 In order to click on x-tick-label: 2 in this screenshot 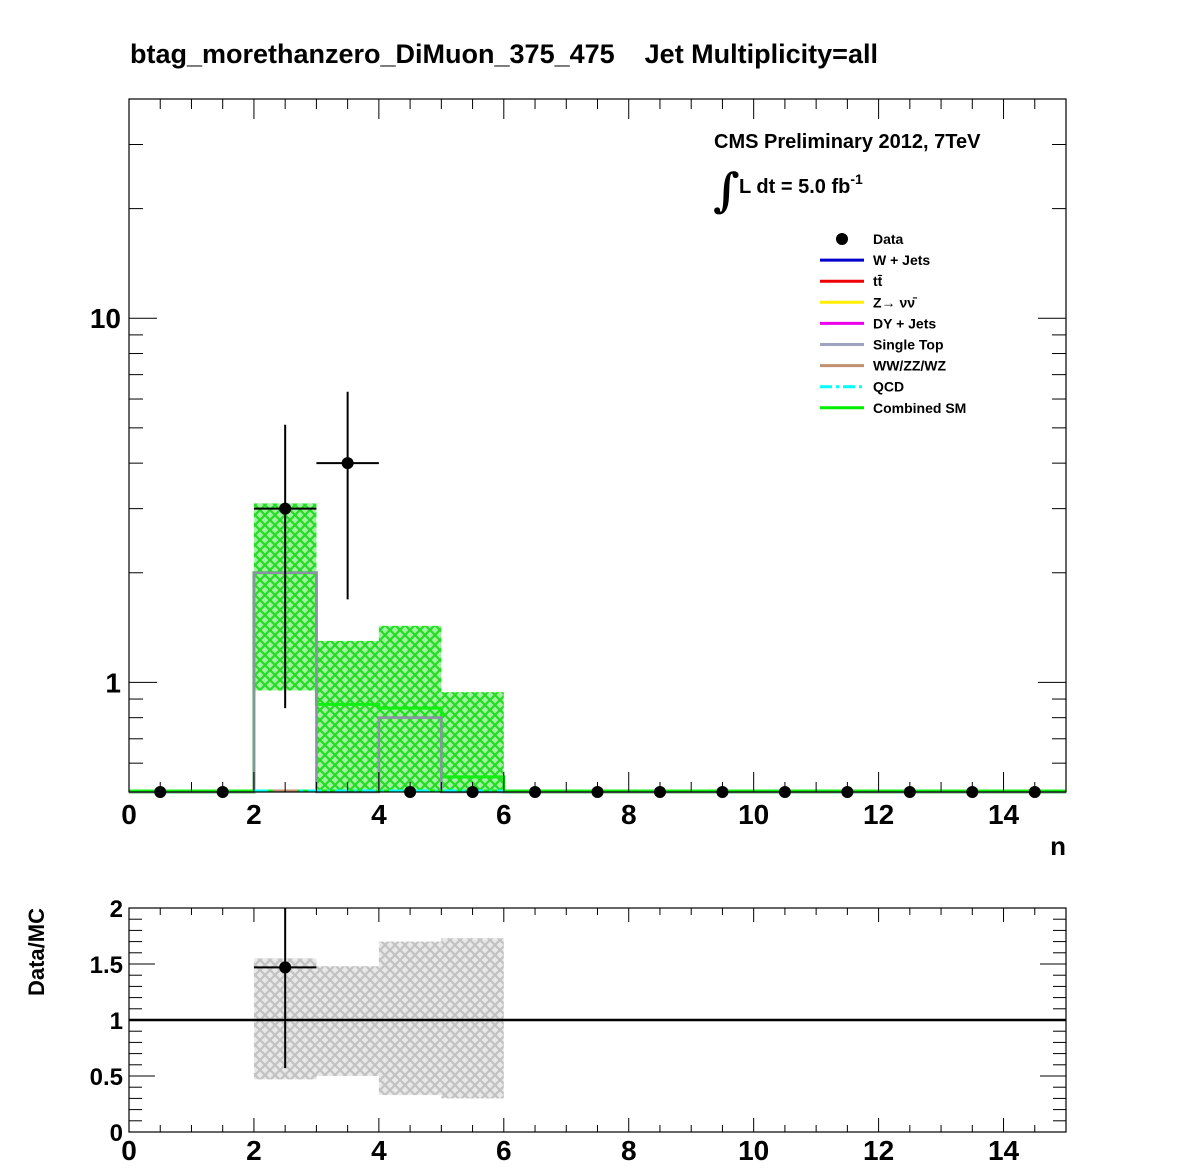, I will do `click(254, 814)`.